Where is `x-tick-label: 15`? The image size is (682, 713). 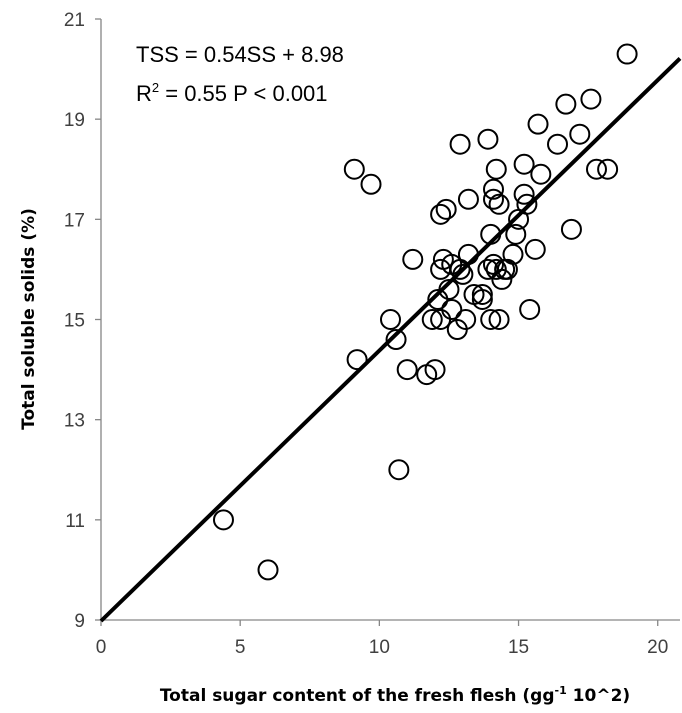 x-tick-label: 15 is located at coordinates (518, 647).